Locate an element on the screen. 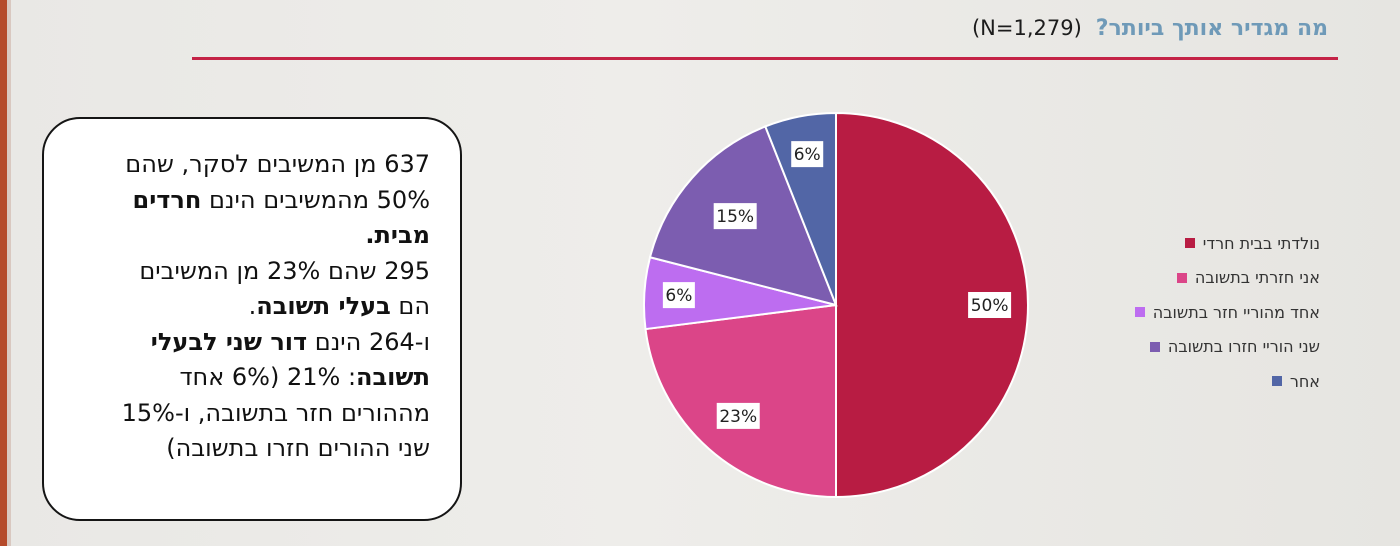 Image resolution: width=1400 pixels, height=546 pixels. note-line-4: 295 שהם 23% מן המשיבים is located at coordinates (284, 270).